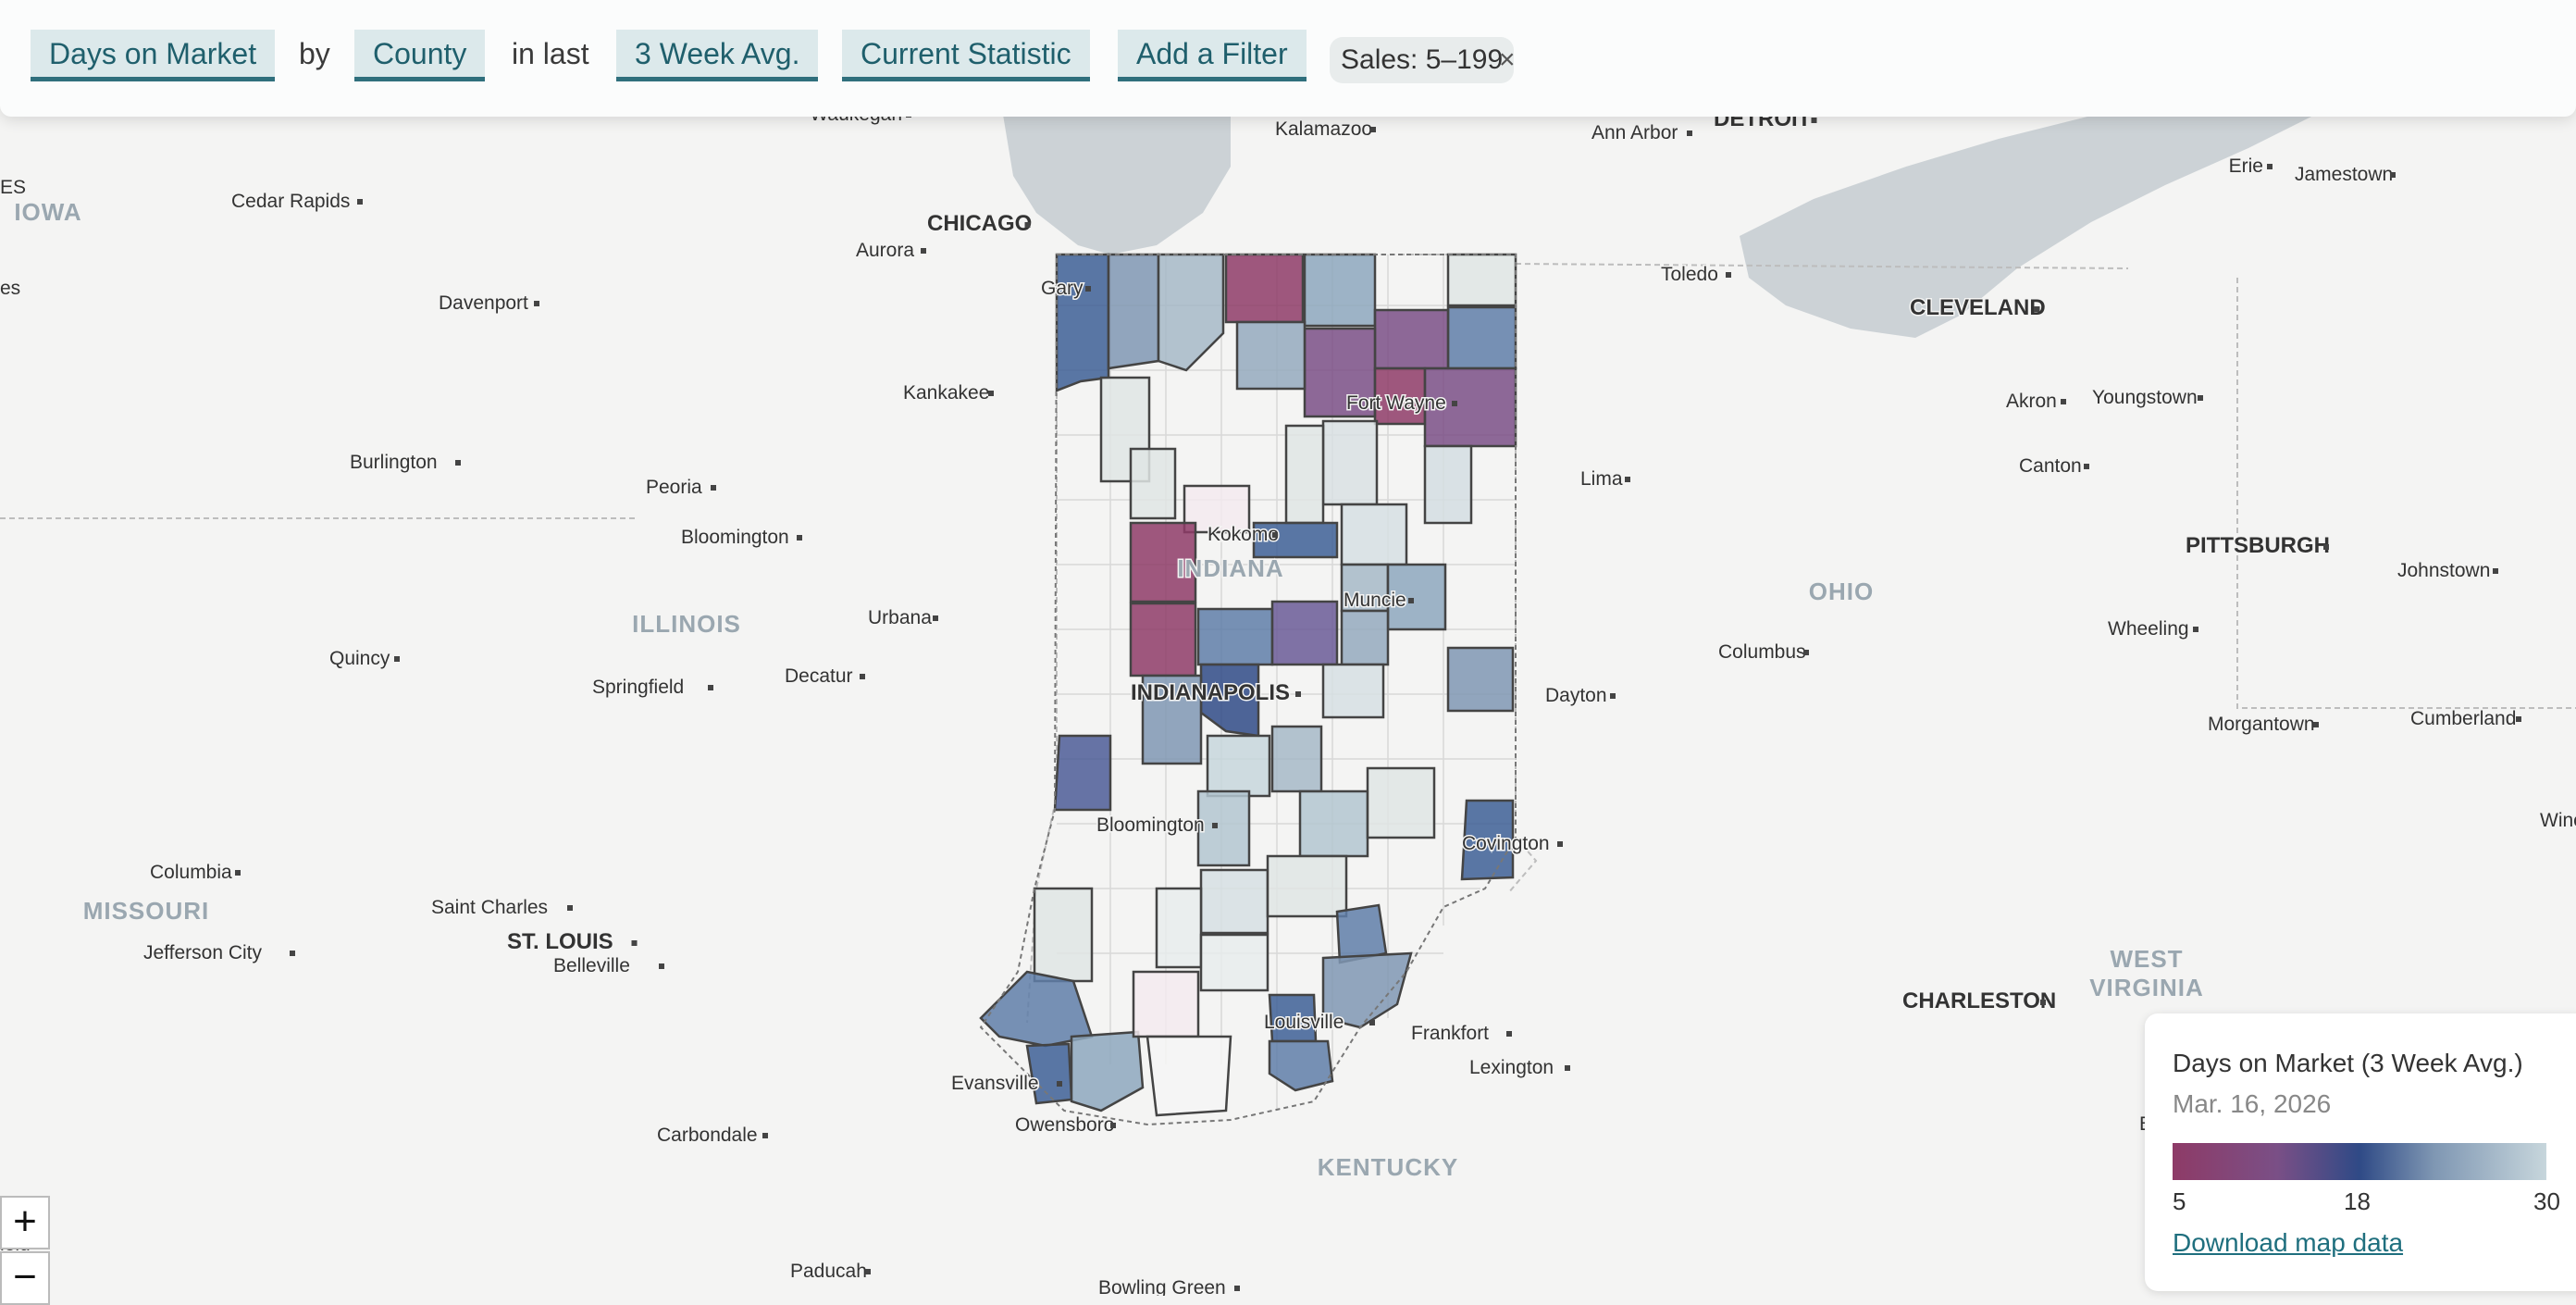 The image size is (2576, 1305). I want to click on county-wells, so click(1350, 462).